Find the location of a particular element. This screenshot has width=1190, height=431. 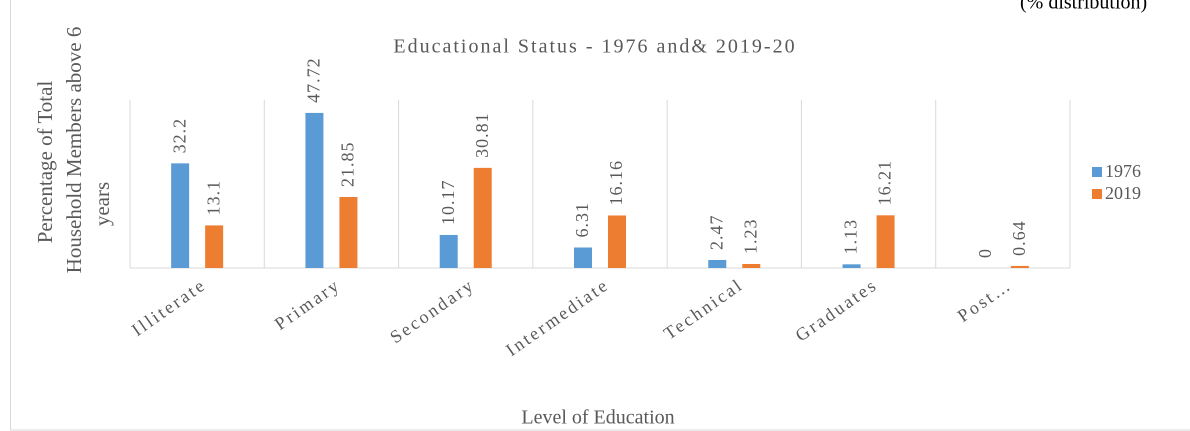

x-tick-label: Secondary is located at coordinates (432, 310).